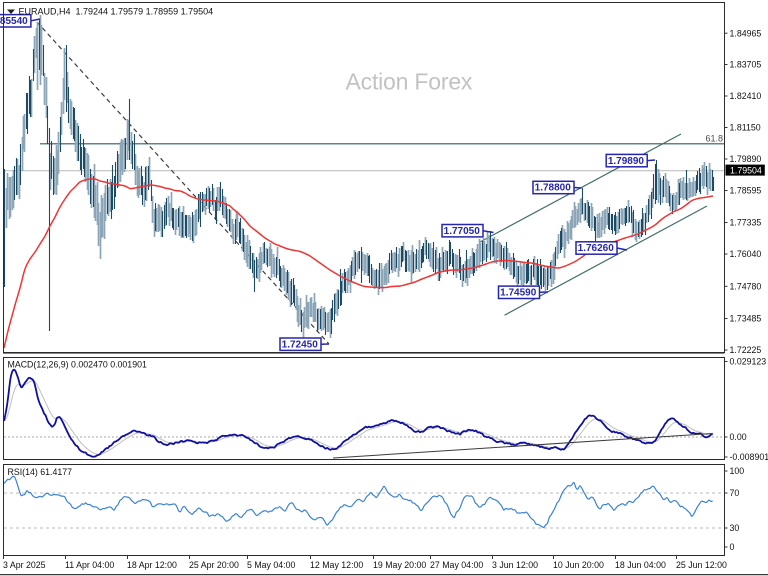 The height and width of the screenshot is (576, 768). What do you see at coordinates (456, 565) in the screenshot?
I see `svg-text: 27 May 04:00` at bounding box center [456, 565].